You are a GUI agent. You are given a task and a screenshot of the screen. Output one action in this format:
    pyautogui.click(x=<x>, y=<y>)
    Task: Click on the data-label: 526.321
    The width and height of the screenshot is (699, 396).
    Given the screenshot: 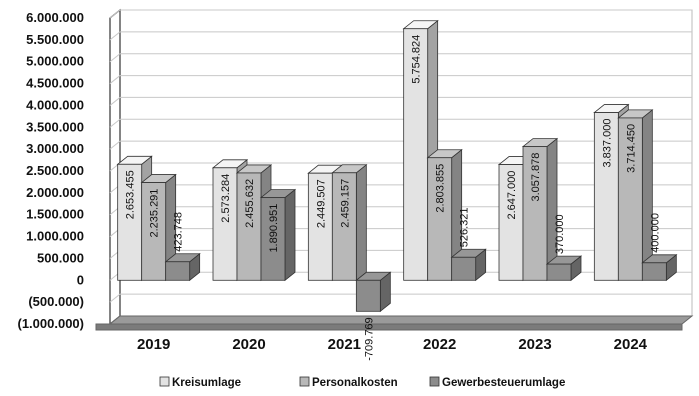 What is the action you would take?
    pyautogui.click(x=465, y=228)
    